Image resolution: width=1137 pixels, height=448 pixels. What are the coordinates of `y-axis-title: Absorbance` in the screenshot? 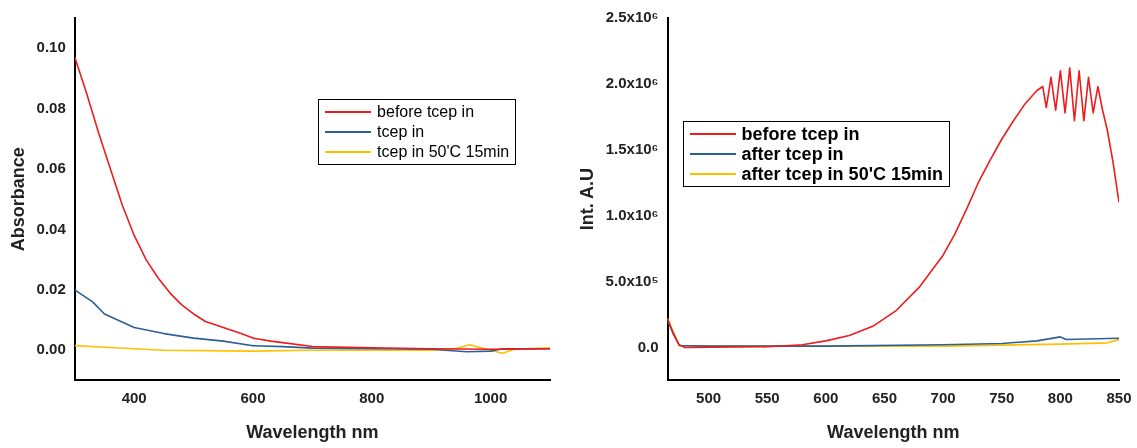 It's located at (17, 199).